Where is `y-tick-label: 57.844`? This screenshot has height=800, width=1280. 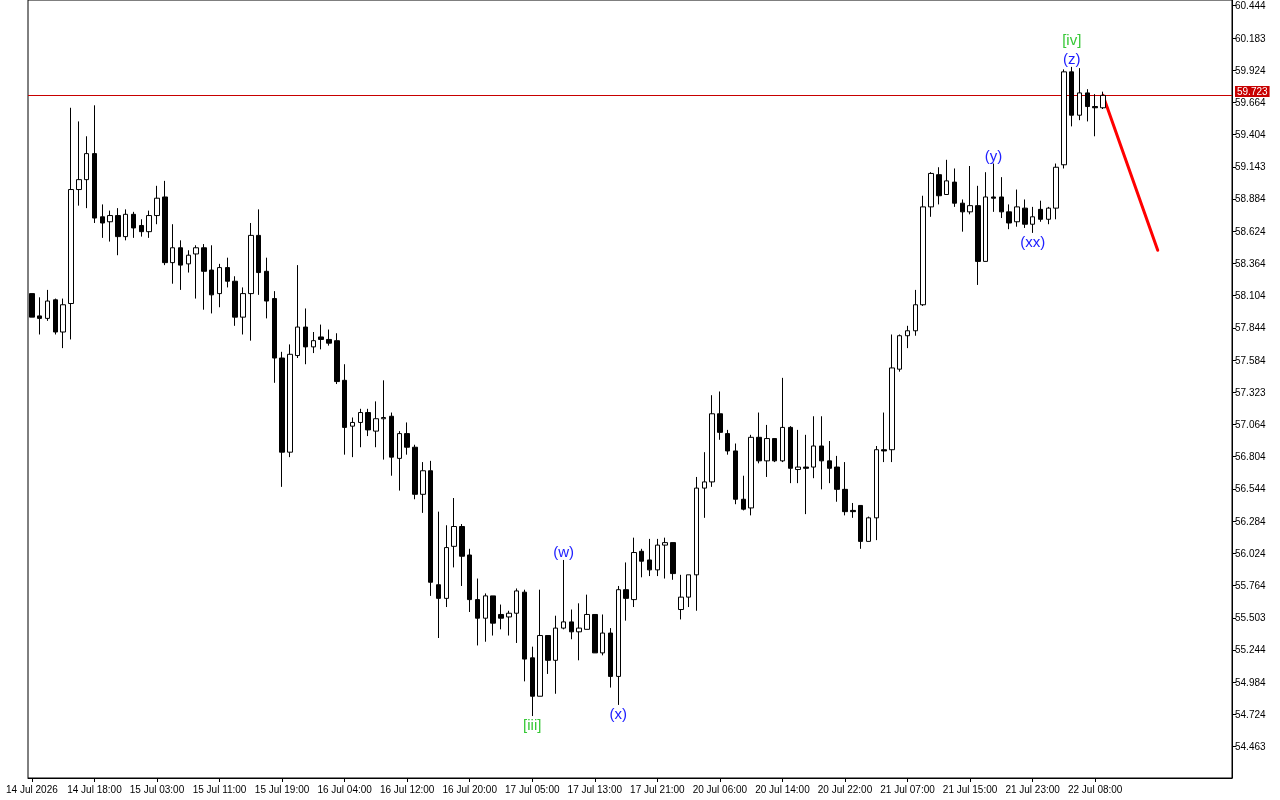 y-tick-label: 57.844 is located at coordinates (1251, 328).